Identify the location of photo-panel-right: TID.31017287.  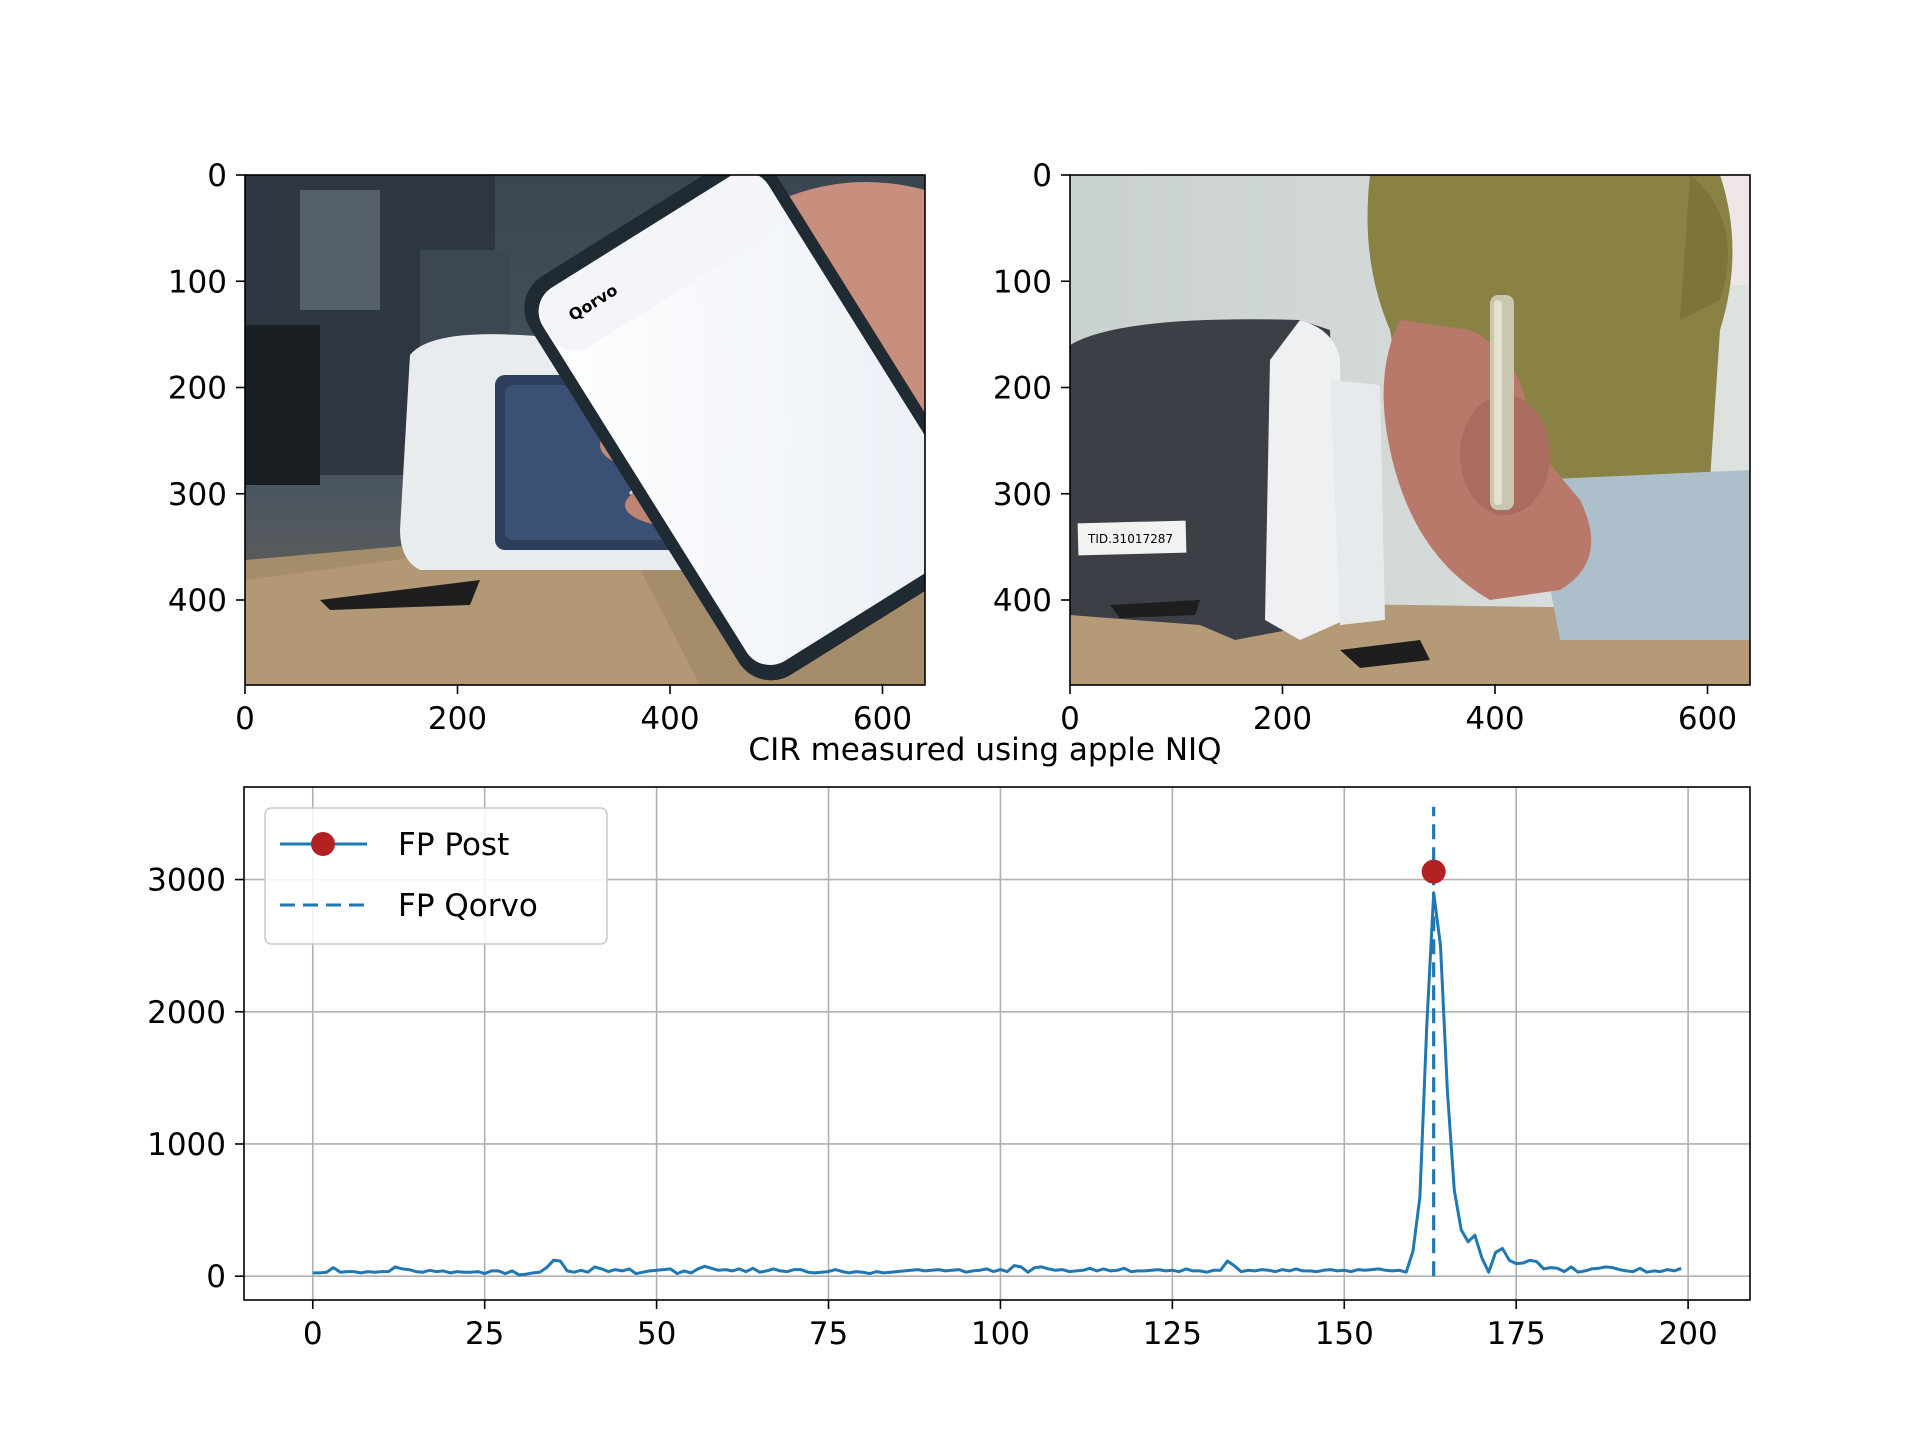
(1410, 430).